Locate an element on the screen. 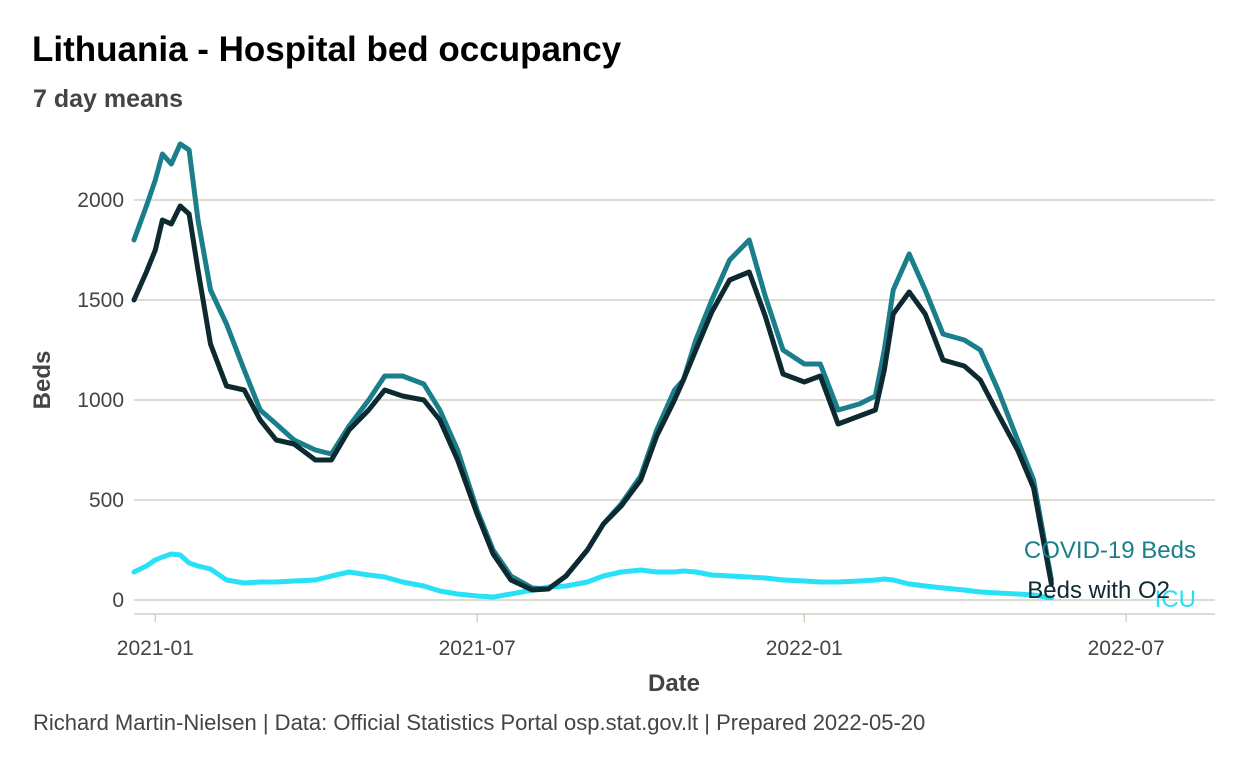  chart-title: Lithuania - Hospital bed occupancy is located at coordinates (327, 49).